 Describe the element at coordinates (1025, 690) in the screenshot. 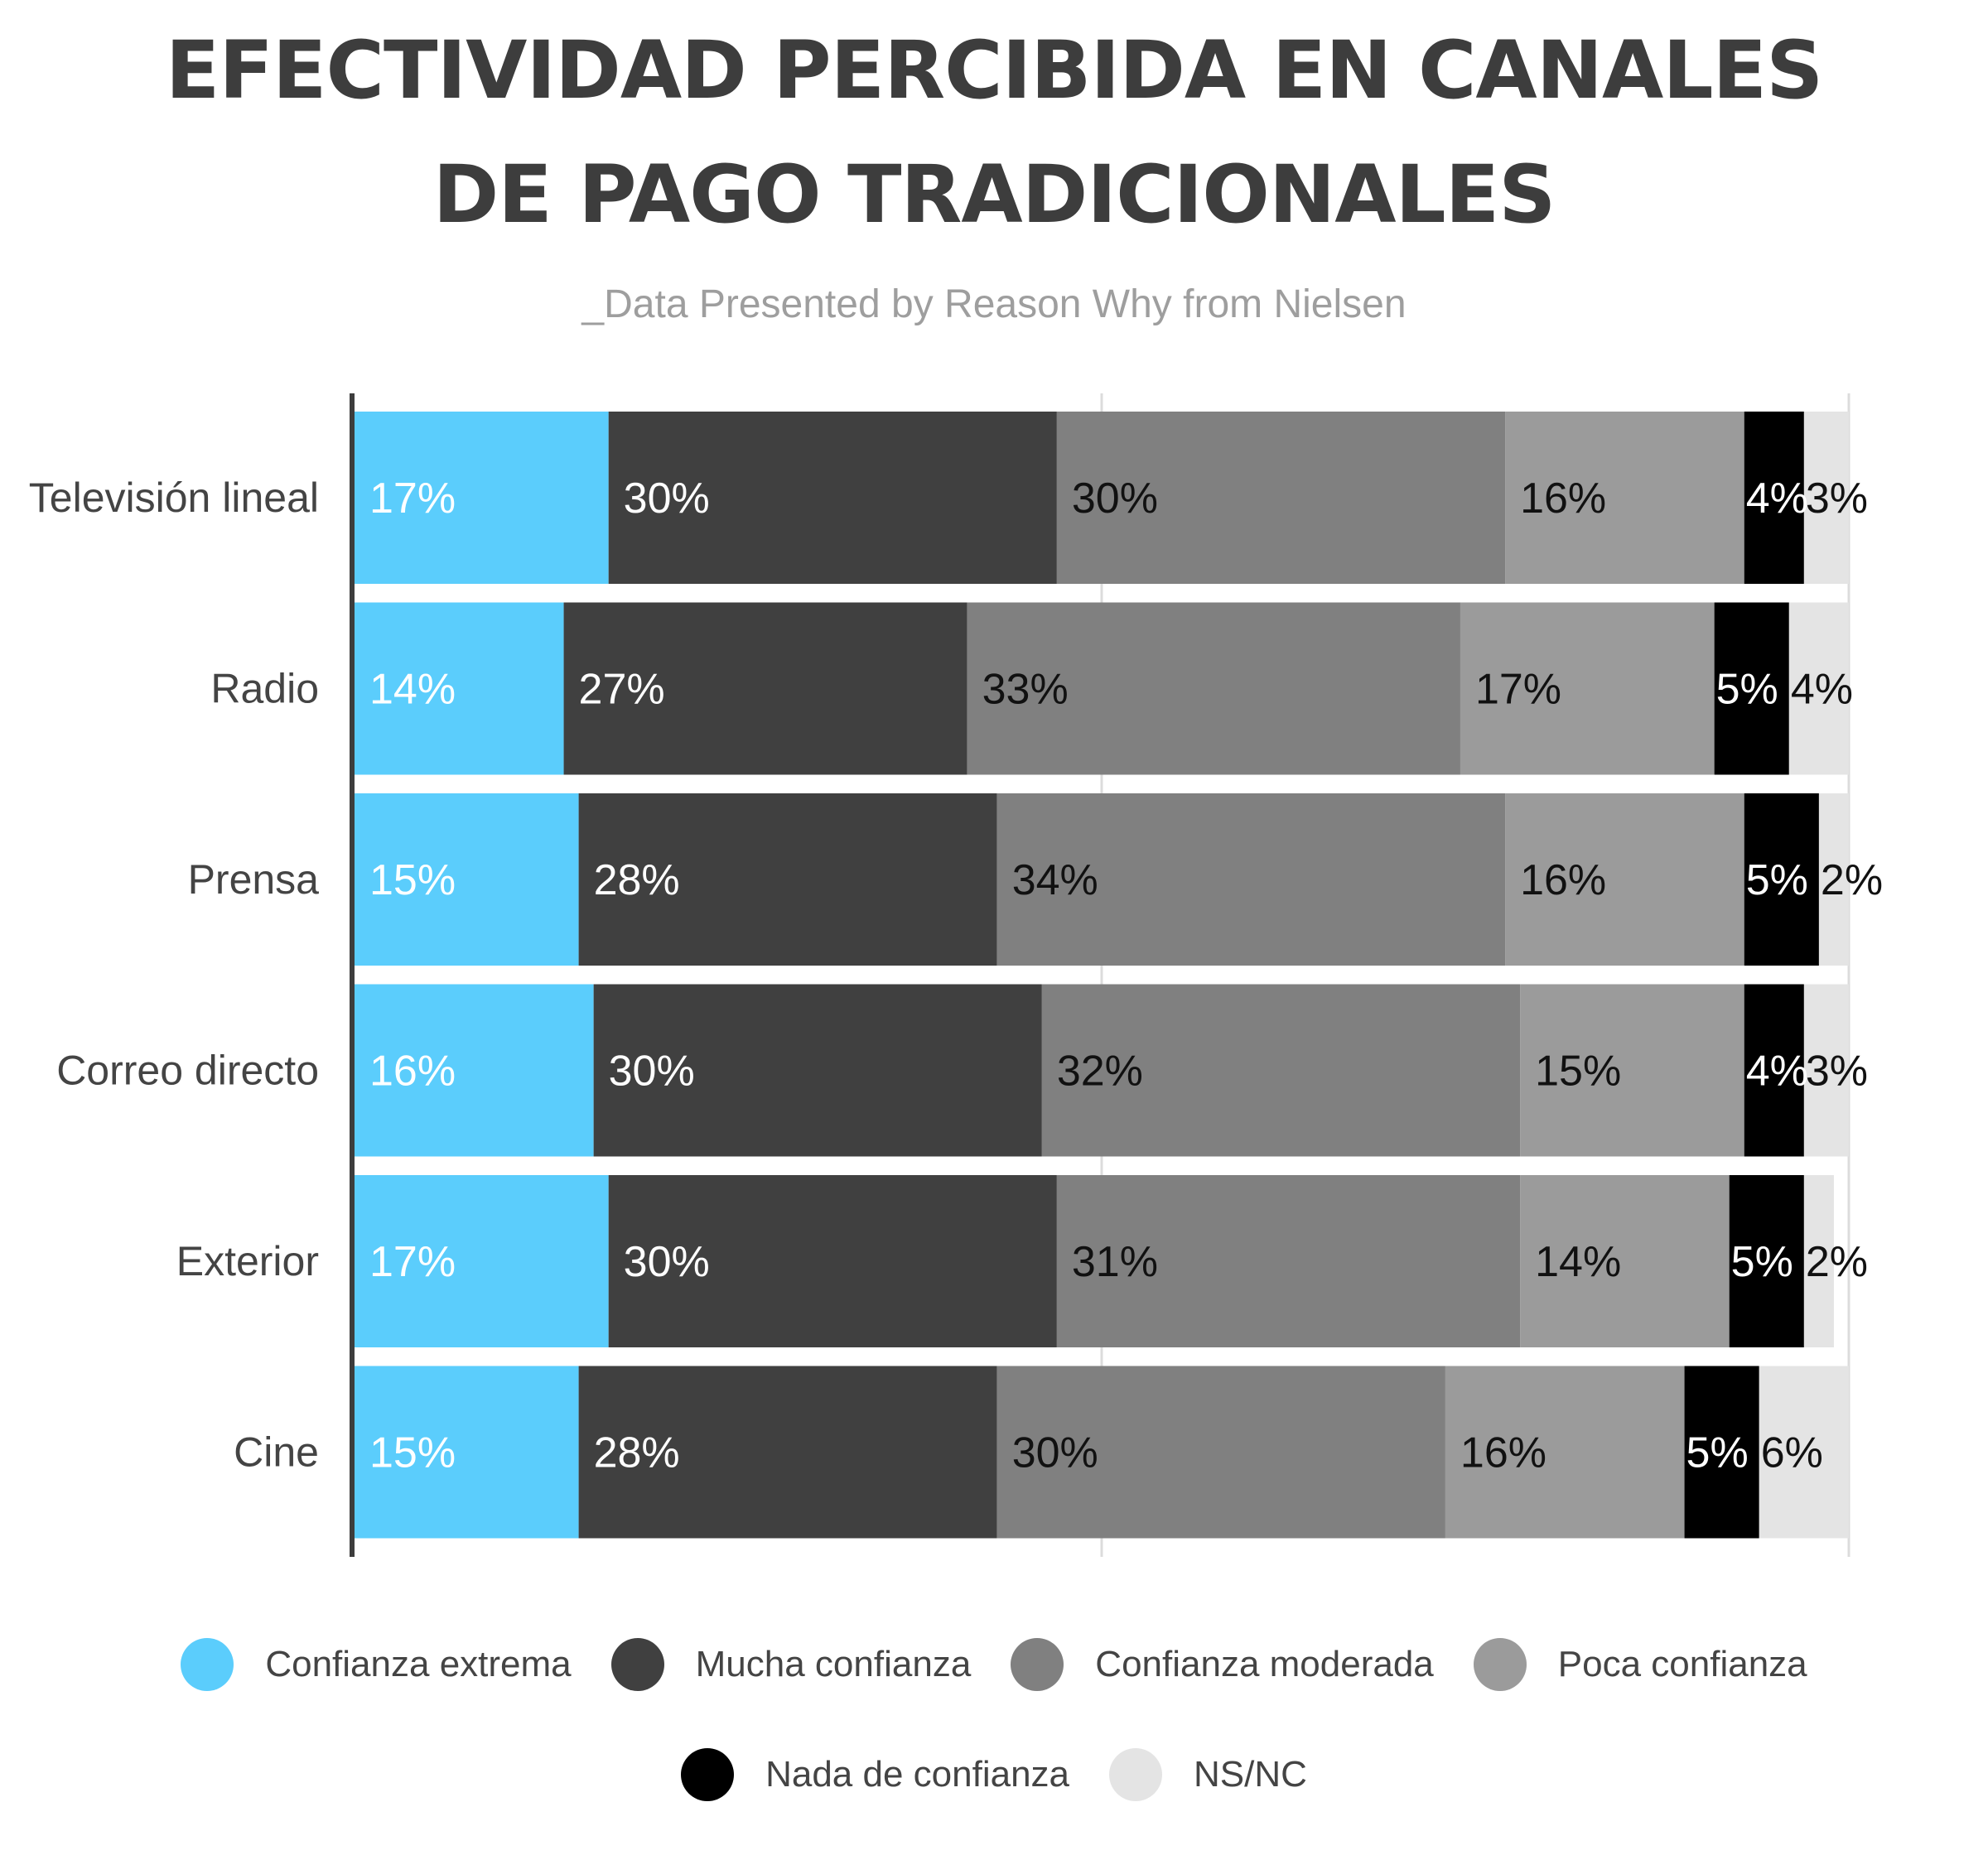

I see `data-label: 33%` at that location.